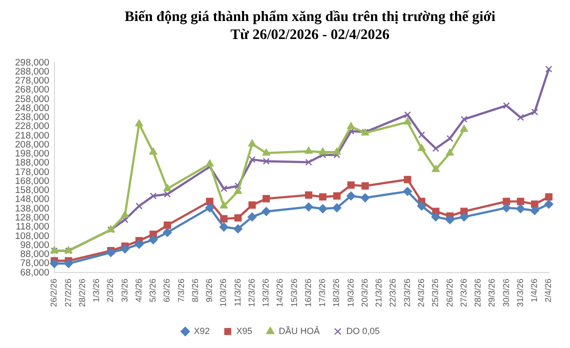  I want to click on legend-label: DẦU HOẢ, so click(299, 330).